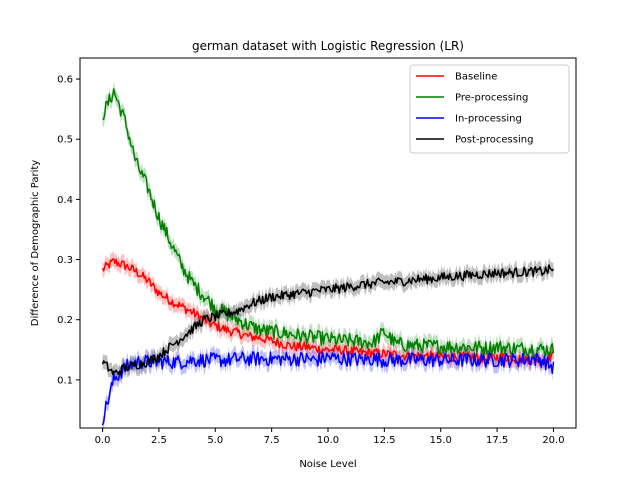 Image resolution: width=640 pixels, height=480 pixels. I want to click on y-tick-label: 0.4, so click(65, 200).